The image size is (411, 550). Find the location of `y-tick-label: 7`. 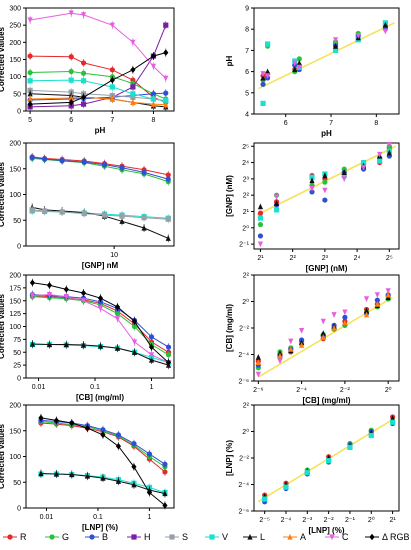

y-tick-label: 7 is located at coordinates (247, 51).